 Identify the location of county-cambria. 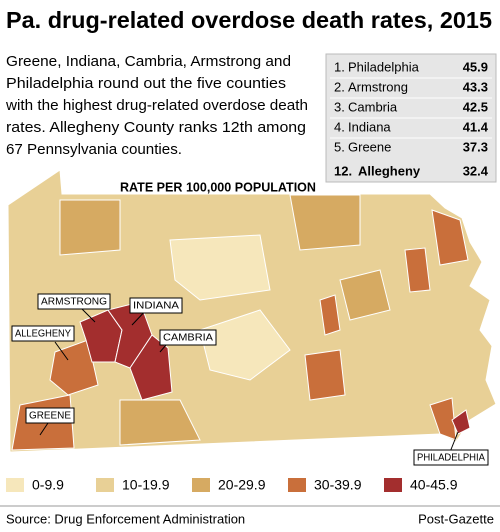
(151, 367).